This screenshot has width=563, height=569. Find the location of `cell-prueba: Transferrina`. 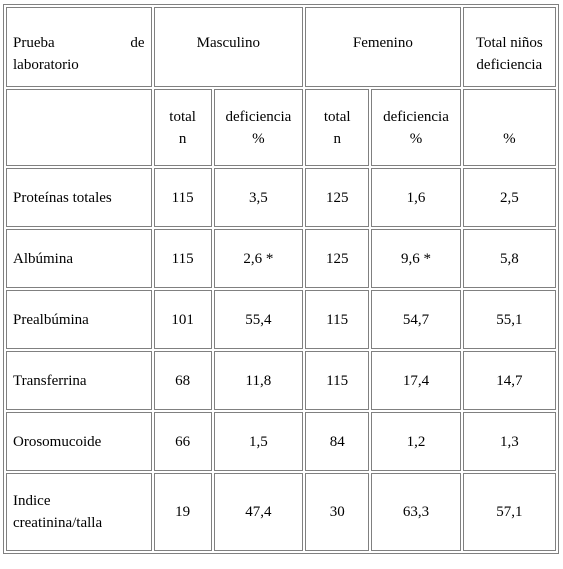

cell-prueba: Transferrina is located at coordinates (79, 380).